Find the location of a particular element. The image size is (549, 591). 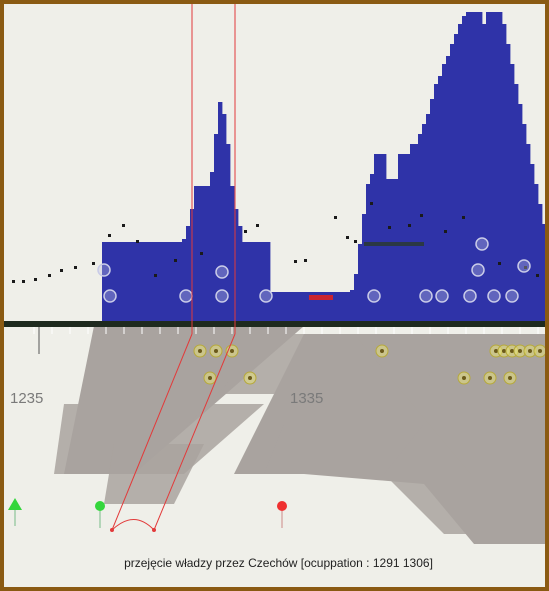

event-arc is located at coordinates (133, 525).